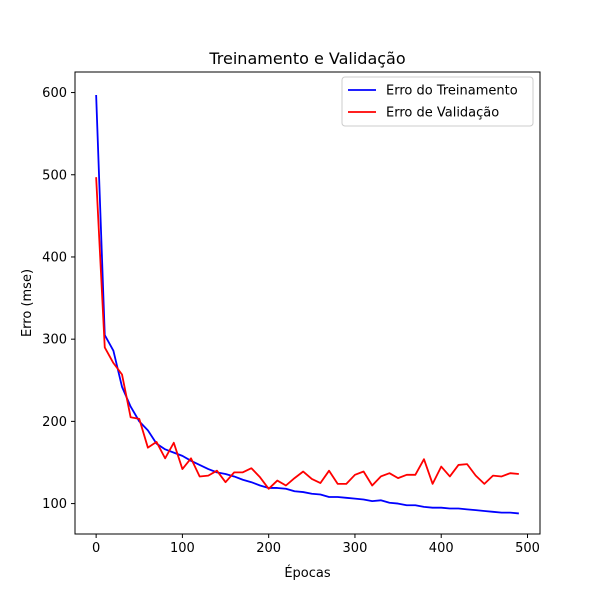 The height and width of the screenshot is (600, 600). Describe the element at coordinates (268, 548) in the screenshot. I see `x-tick-label: 200` at that location.